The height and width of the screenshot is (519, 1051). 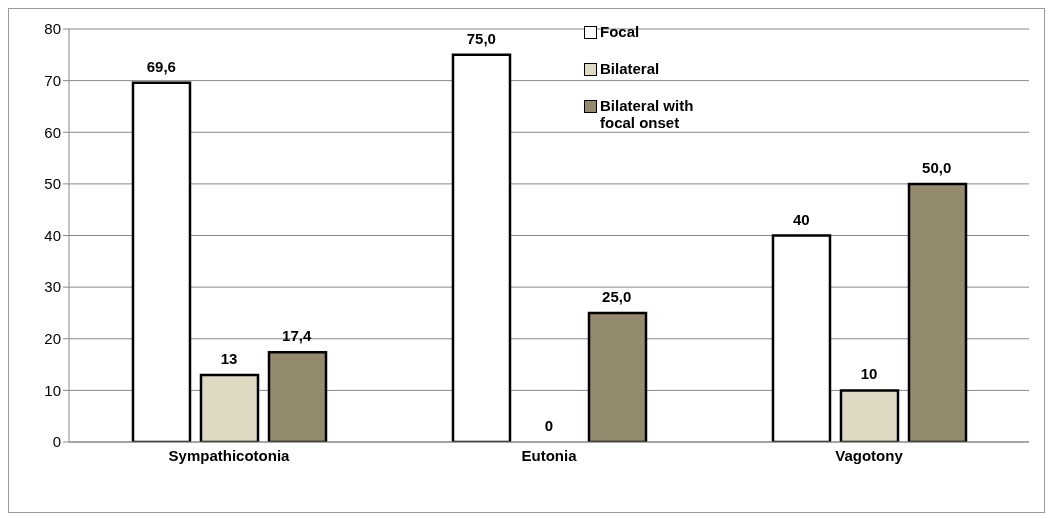 I want to click on y-tick-label: 20, so click(x=52, y=339).